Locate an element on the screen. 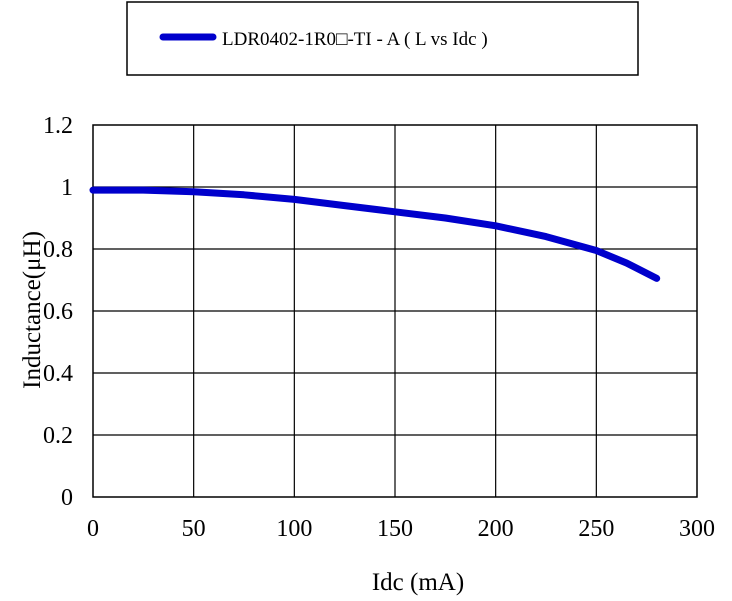 Image resolution: width=732 pixels, height=601 pixels. legend-label: LDR0402-1R0□-TI - A ( L vs Idc ) is located at coordinates (355, 39).